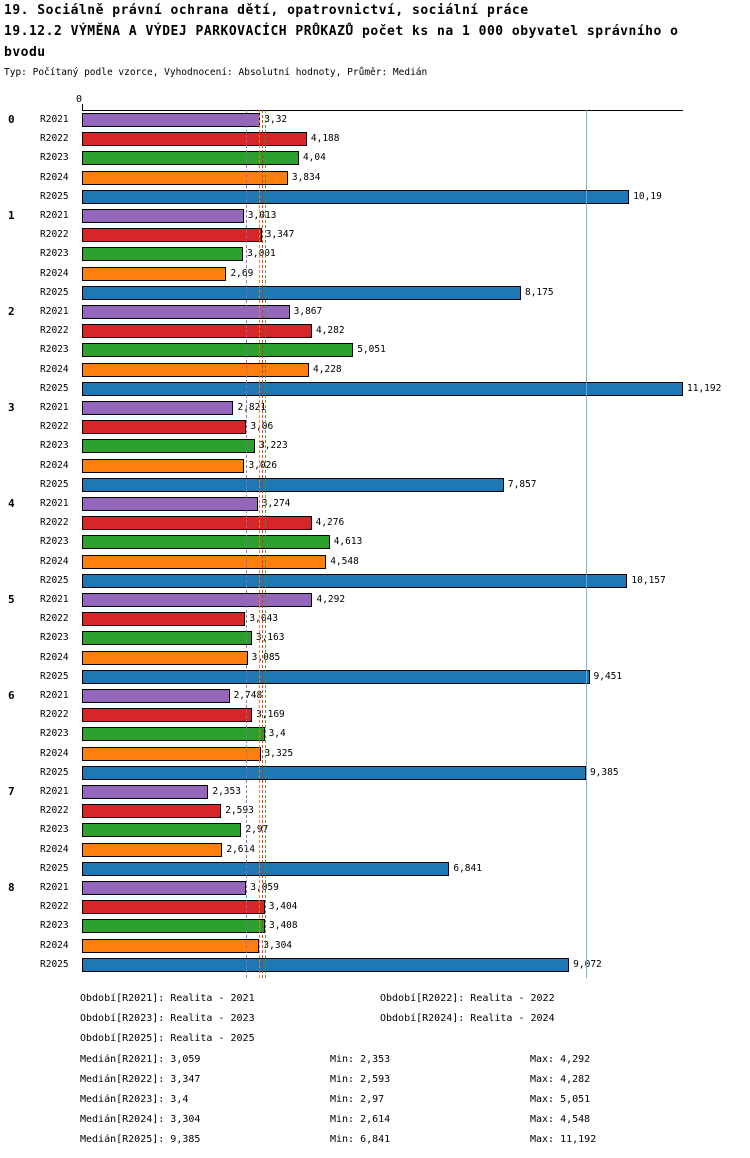 The height and width of the screenshot is (1158, 750). What do you see at coordinates (173, 734) in the screenshot?
I see `bar-r2023-g6` at bounding box center [173, 734].